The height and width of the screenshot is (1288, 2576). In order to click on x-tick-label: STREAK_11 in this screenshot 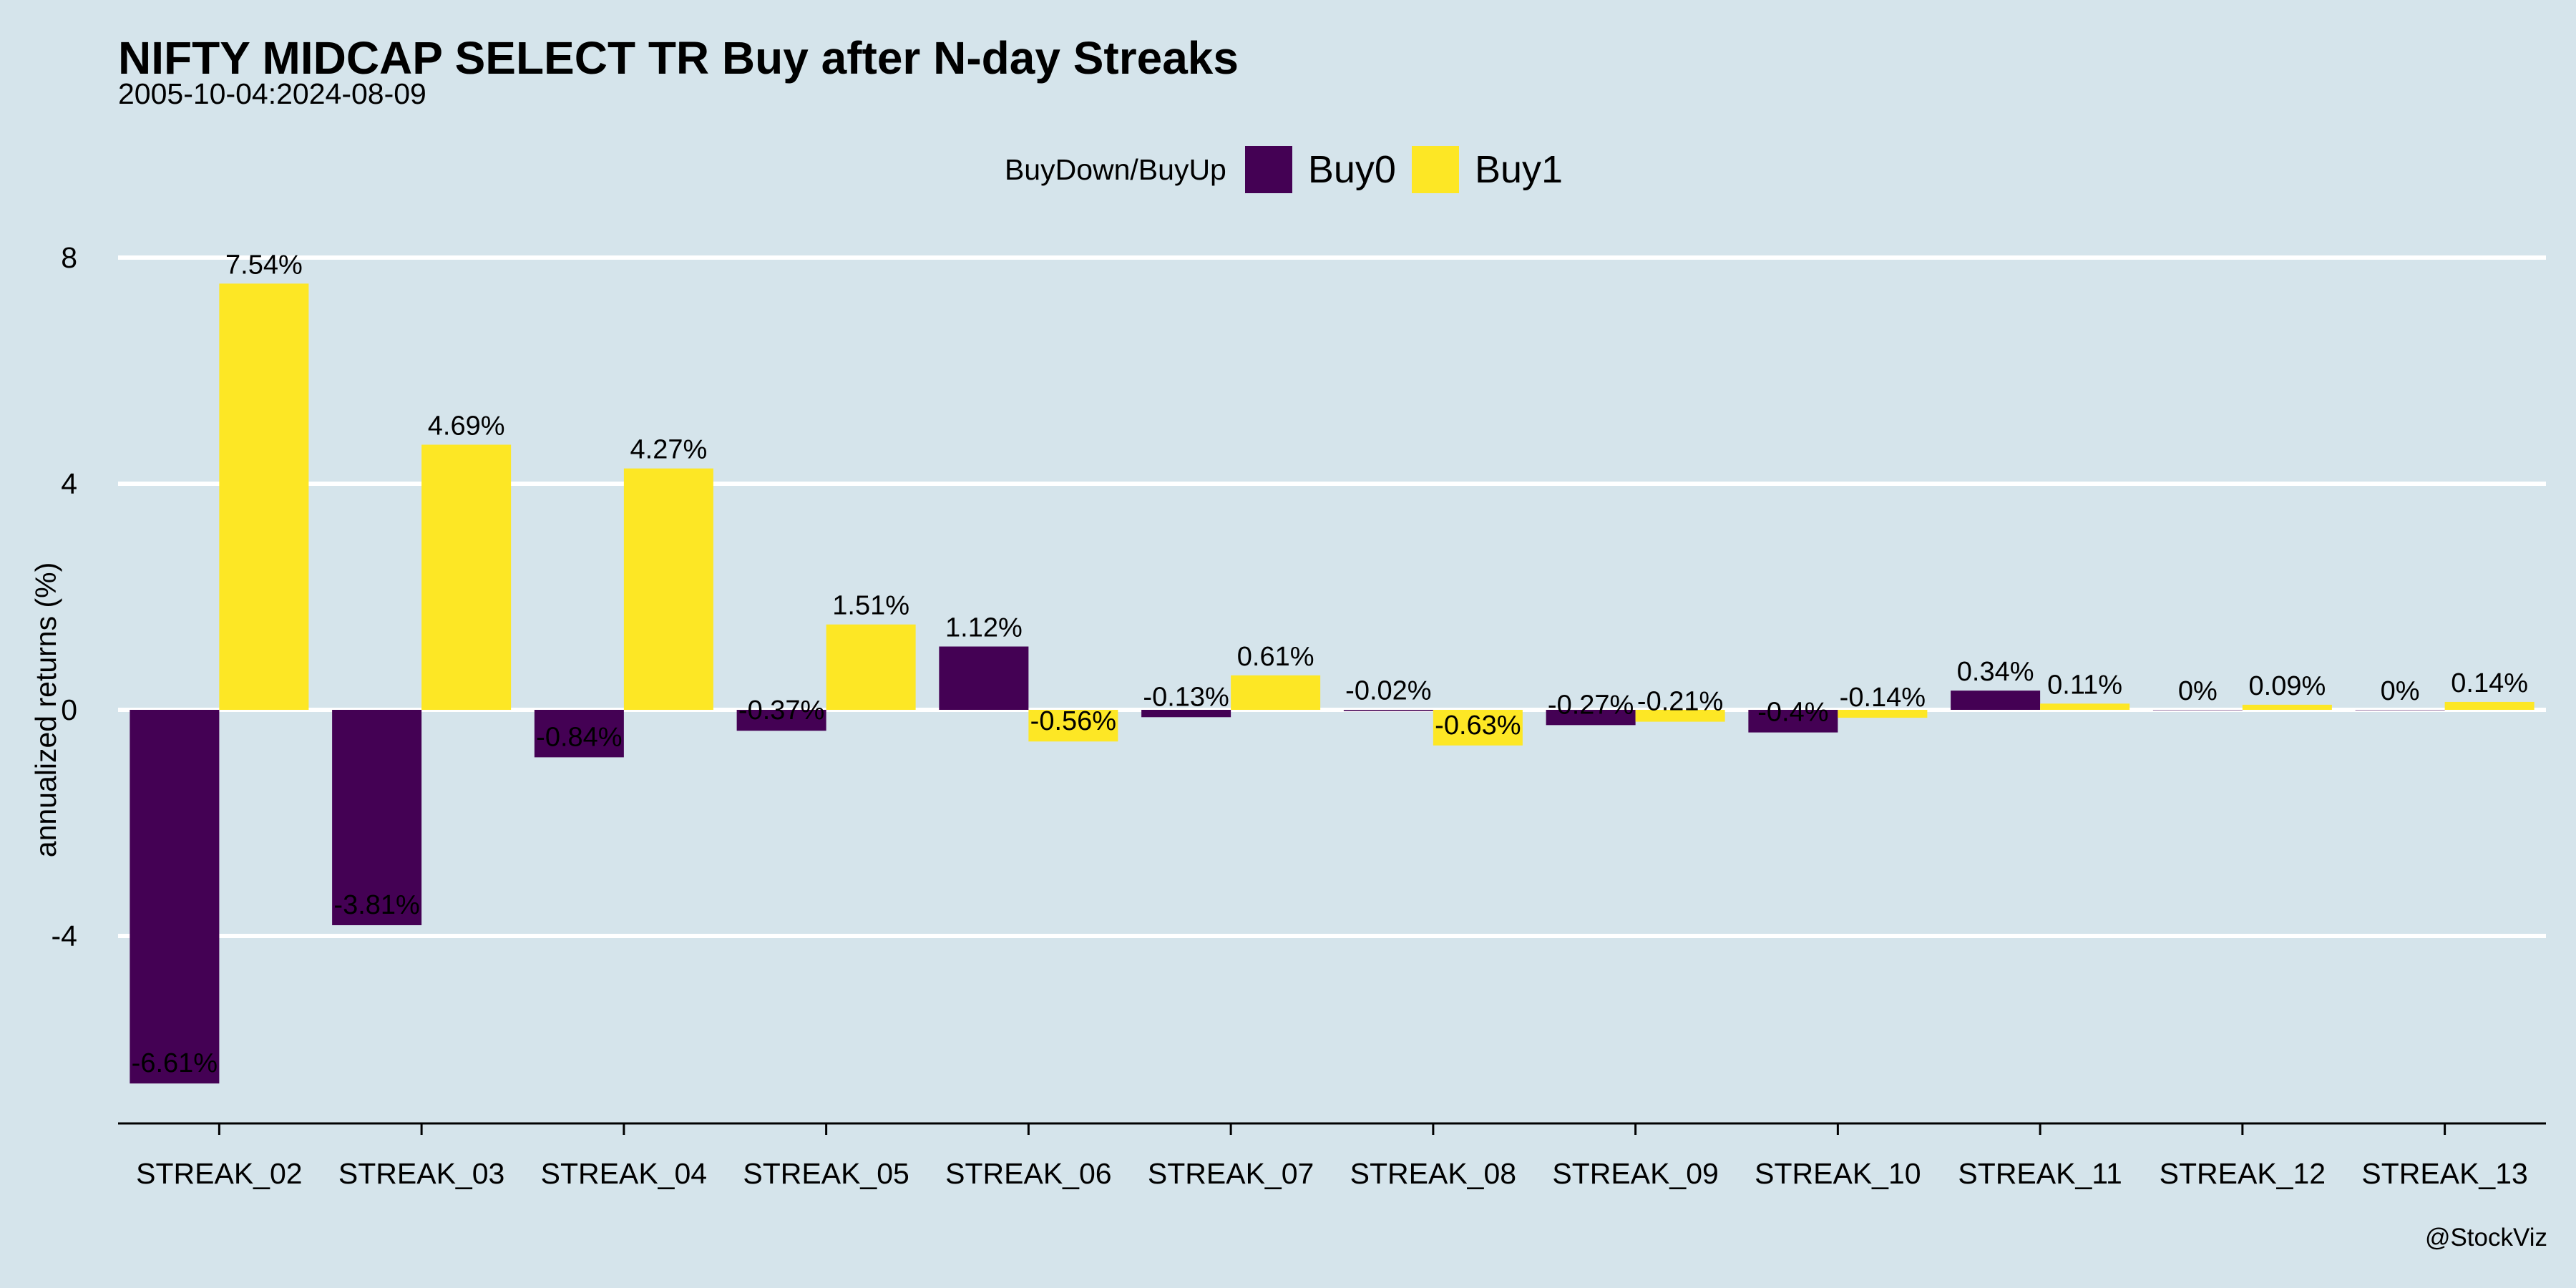, I will do `click(2040, 1173)`.